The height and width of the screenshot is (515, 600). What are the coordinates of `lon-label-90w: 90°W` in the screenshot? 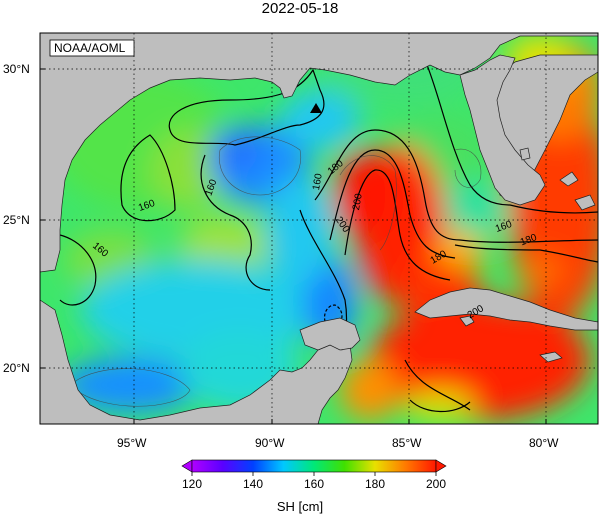 It's located at (270, 443).